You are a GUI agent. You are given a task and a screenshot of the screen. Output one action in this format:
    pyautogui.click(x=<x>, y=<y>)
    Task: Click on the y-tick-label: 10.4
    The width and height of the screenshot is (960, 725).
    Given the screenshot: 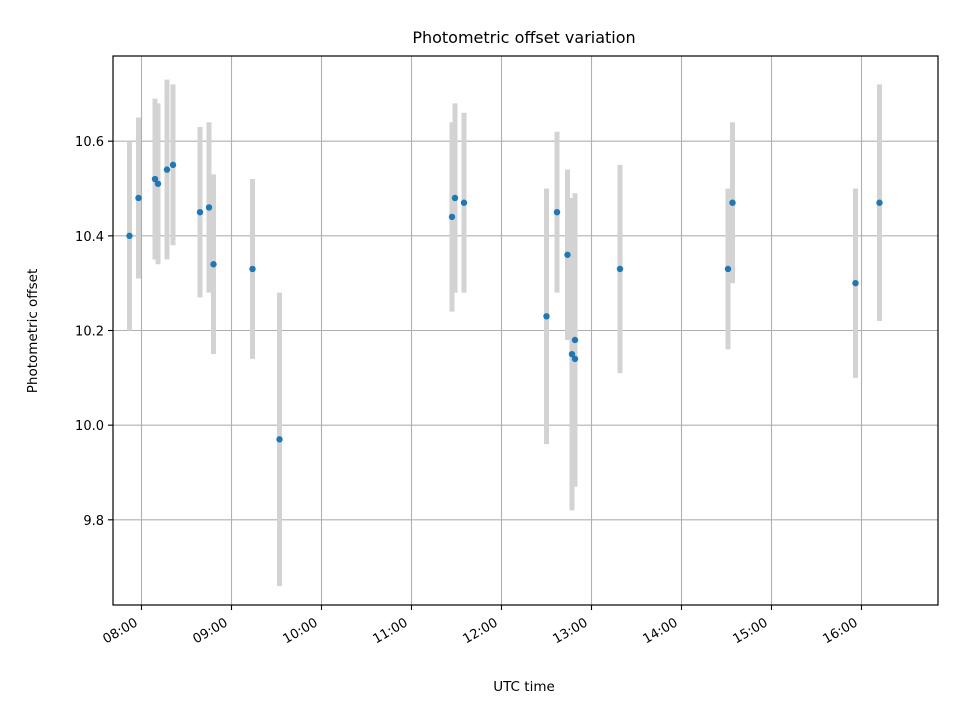 What is the action you would take?
    pyautogui.click(x=89, y=237)
    